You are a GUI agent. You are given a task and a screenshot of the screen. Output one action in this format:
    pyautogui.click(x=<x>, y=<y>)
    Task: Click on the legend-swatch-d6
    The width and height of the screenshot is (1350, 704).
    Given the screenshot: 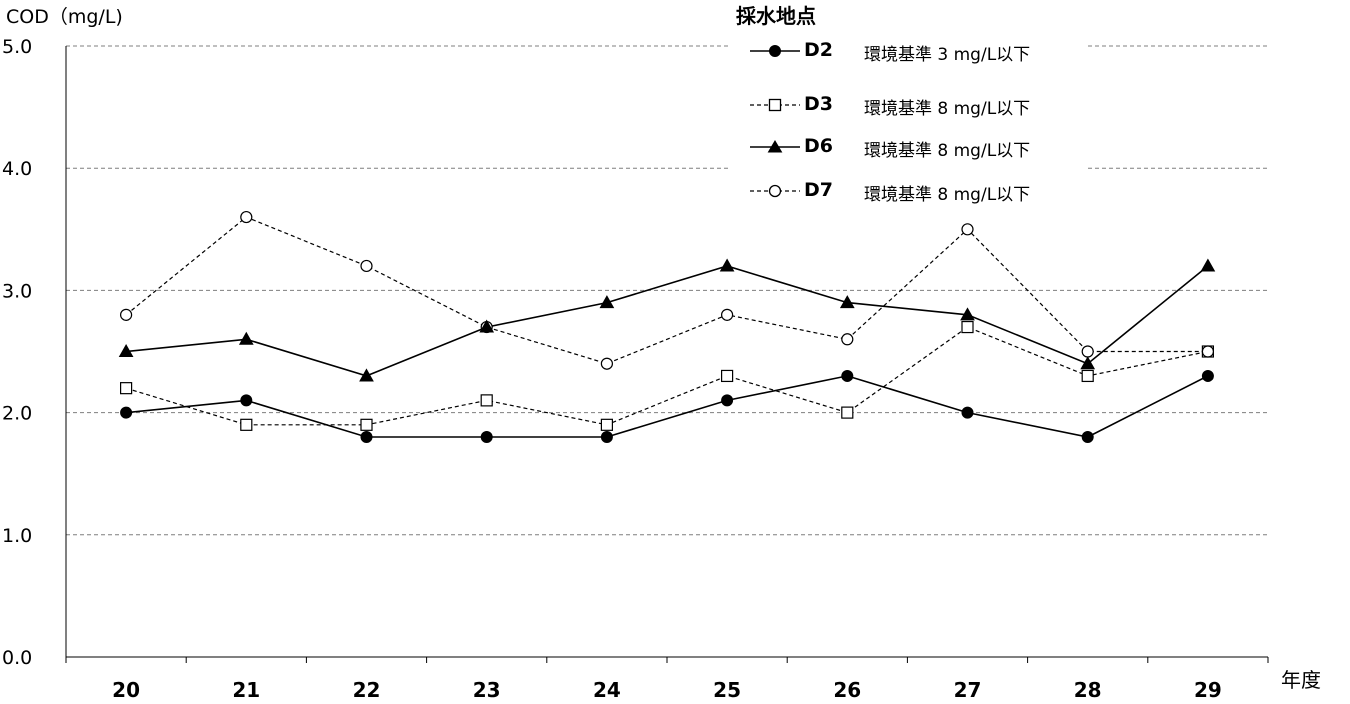 What is the action you would take?
    pyautogui.click(x=775, y=146)
    